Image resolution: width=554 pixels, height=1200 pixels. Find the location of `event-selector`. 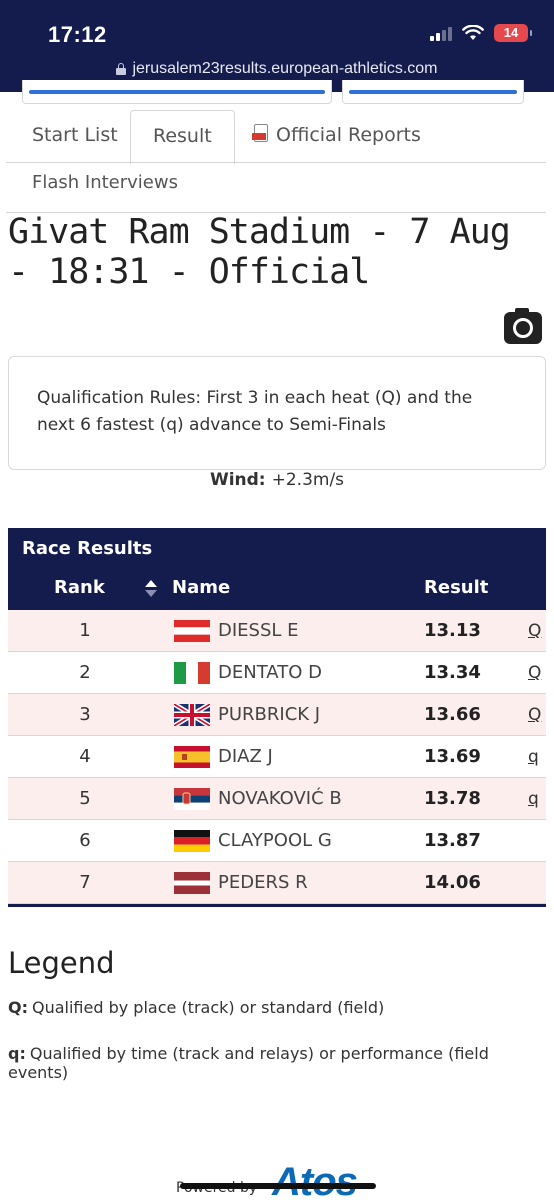

event-selector is located at coordinates (177, 92).